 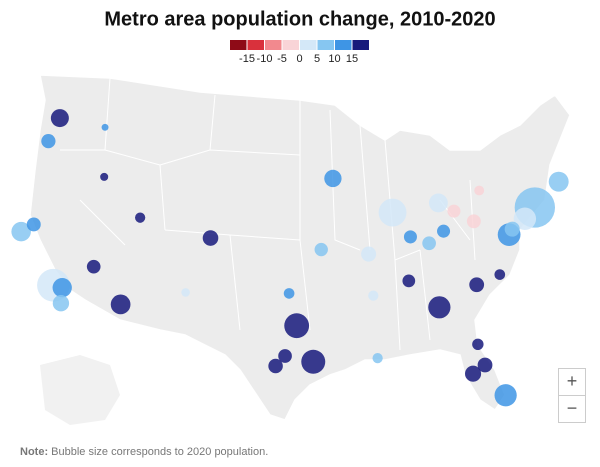 I want to click on legend-label: 5, so click(x=317, y=59).